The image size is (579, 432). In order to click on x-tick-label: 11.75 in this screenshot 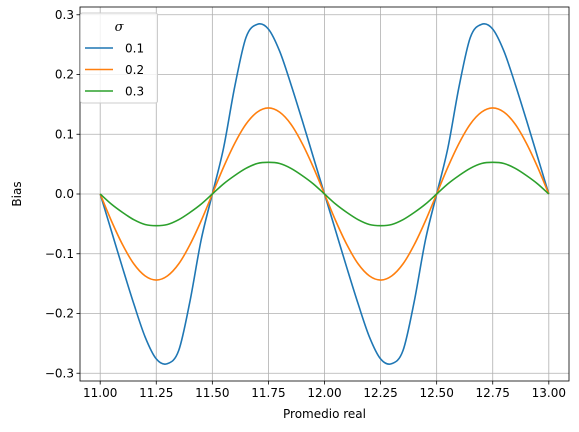, I will do `click(268, 393)`.